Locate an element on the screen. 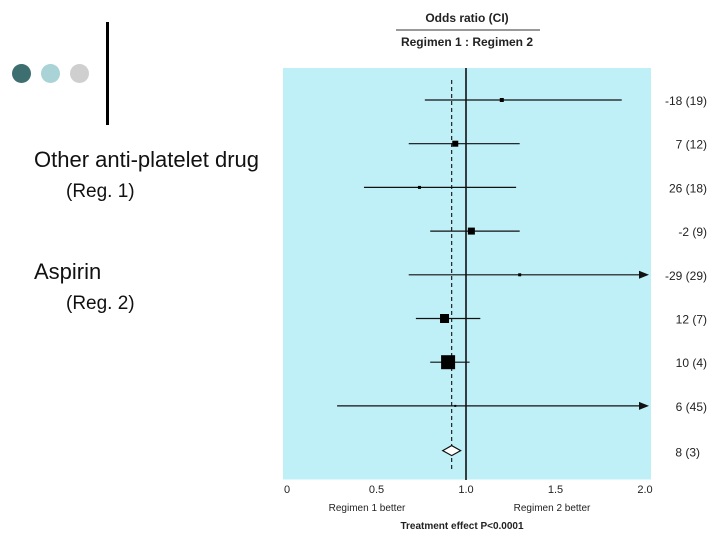 The width and height of the screenshot is (720, 540). x-tick-label-3: 1.0 is located at coordinates (465, 490).